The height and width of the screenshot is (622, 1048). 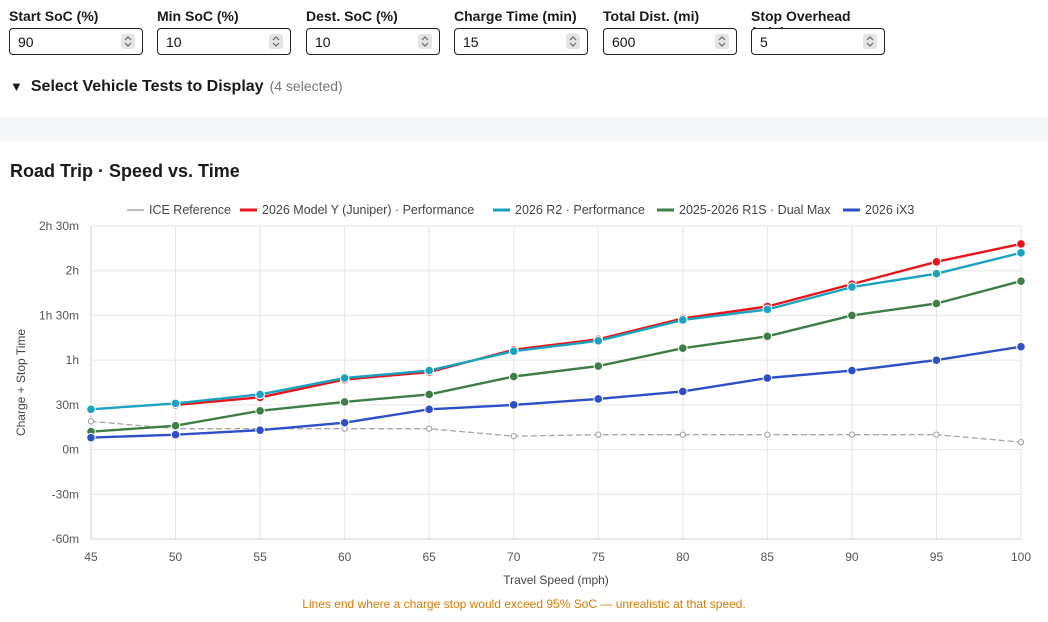 What do you see at coordinates (889, 210) in the screenshot?
I see `legend-entry: 2026 iX3` at bounding box center [889, 210].